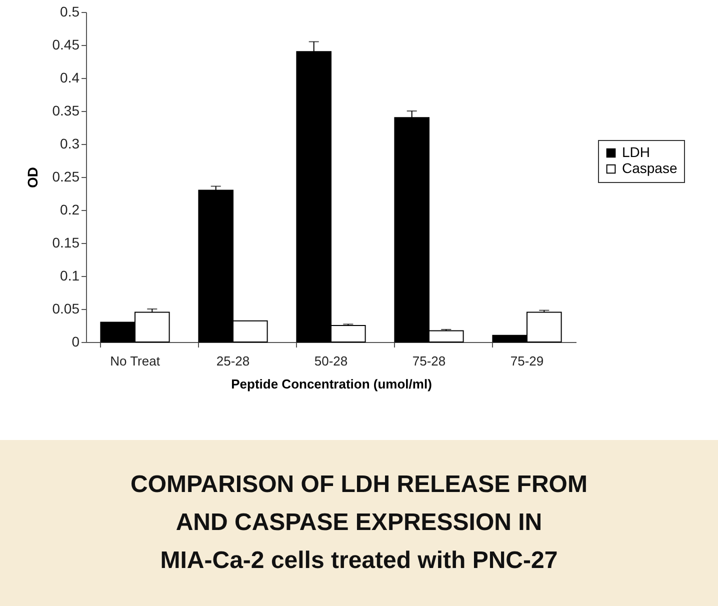 The image size is (718, 606). Describe the element at coordinates (650, 168) in the screenshot. I see `legend-label: Caspase` at that location.